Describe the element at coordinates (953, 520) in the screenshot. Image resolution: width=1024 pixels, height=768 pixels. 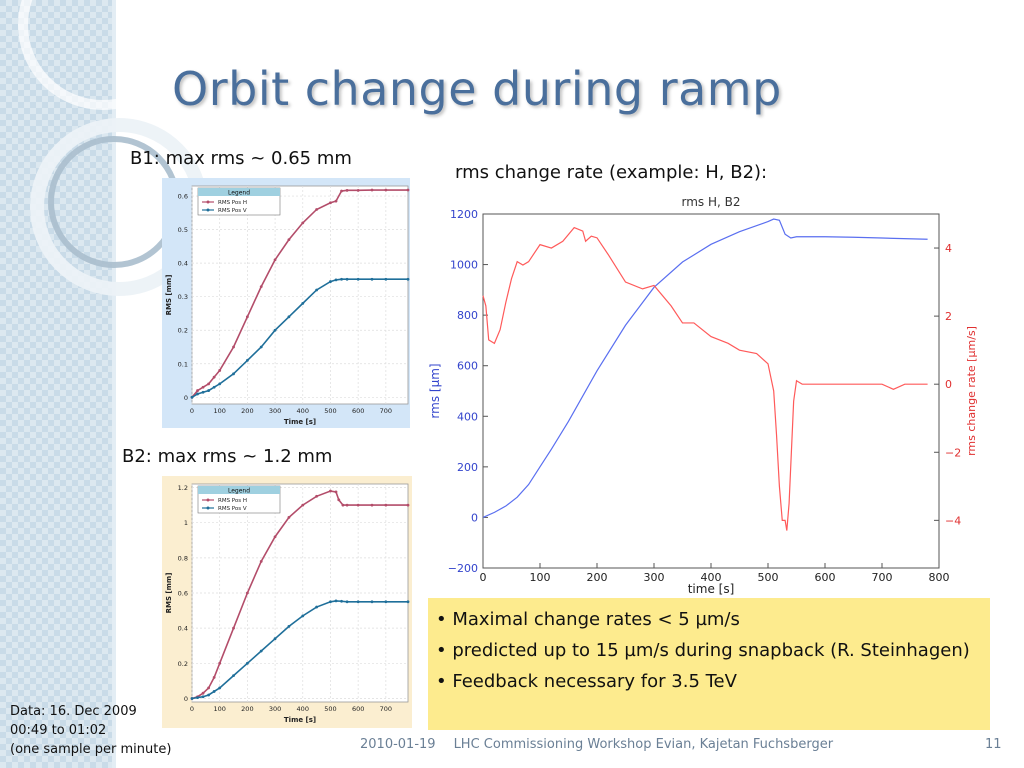
I see `y-right-tick-label: −4` at that location.